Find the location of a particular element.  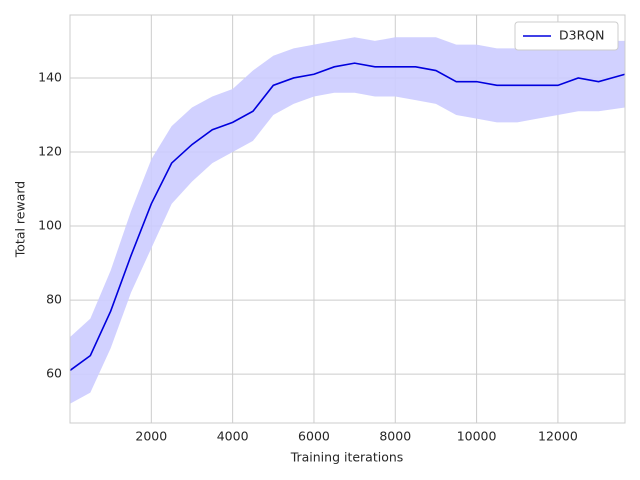

y-tick-label: 60 is located at coordinates (54, 373).